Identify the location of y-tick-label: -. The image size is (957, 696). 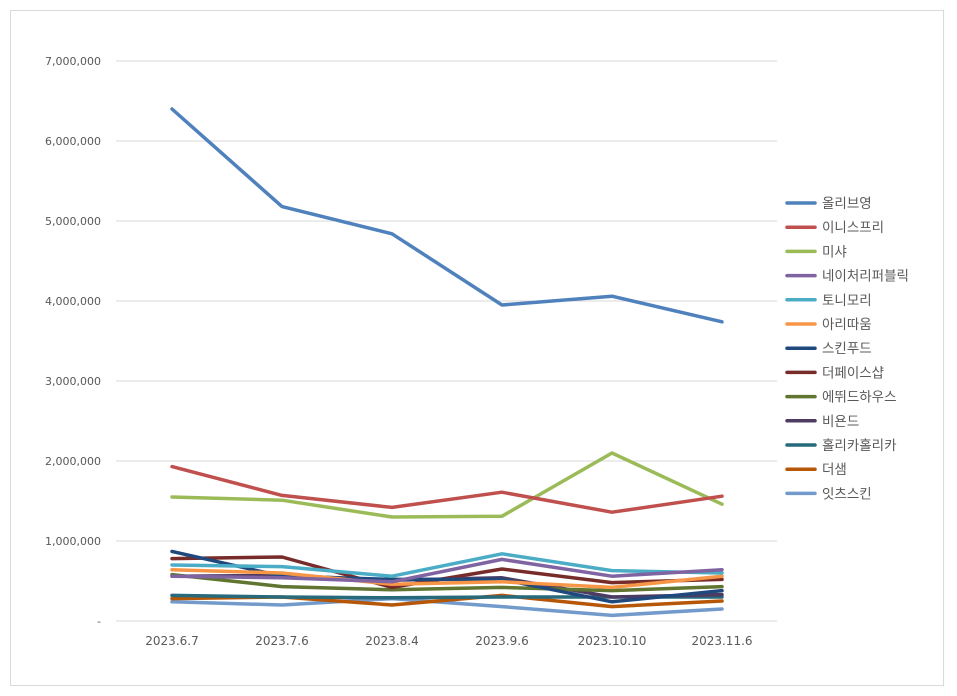
(99, 621).